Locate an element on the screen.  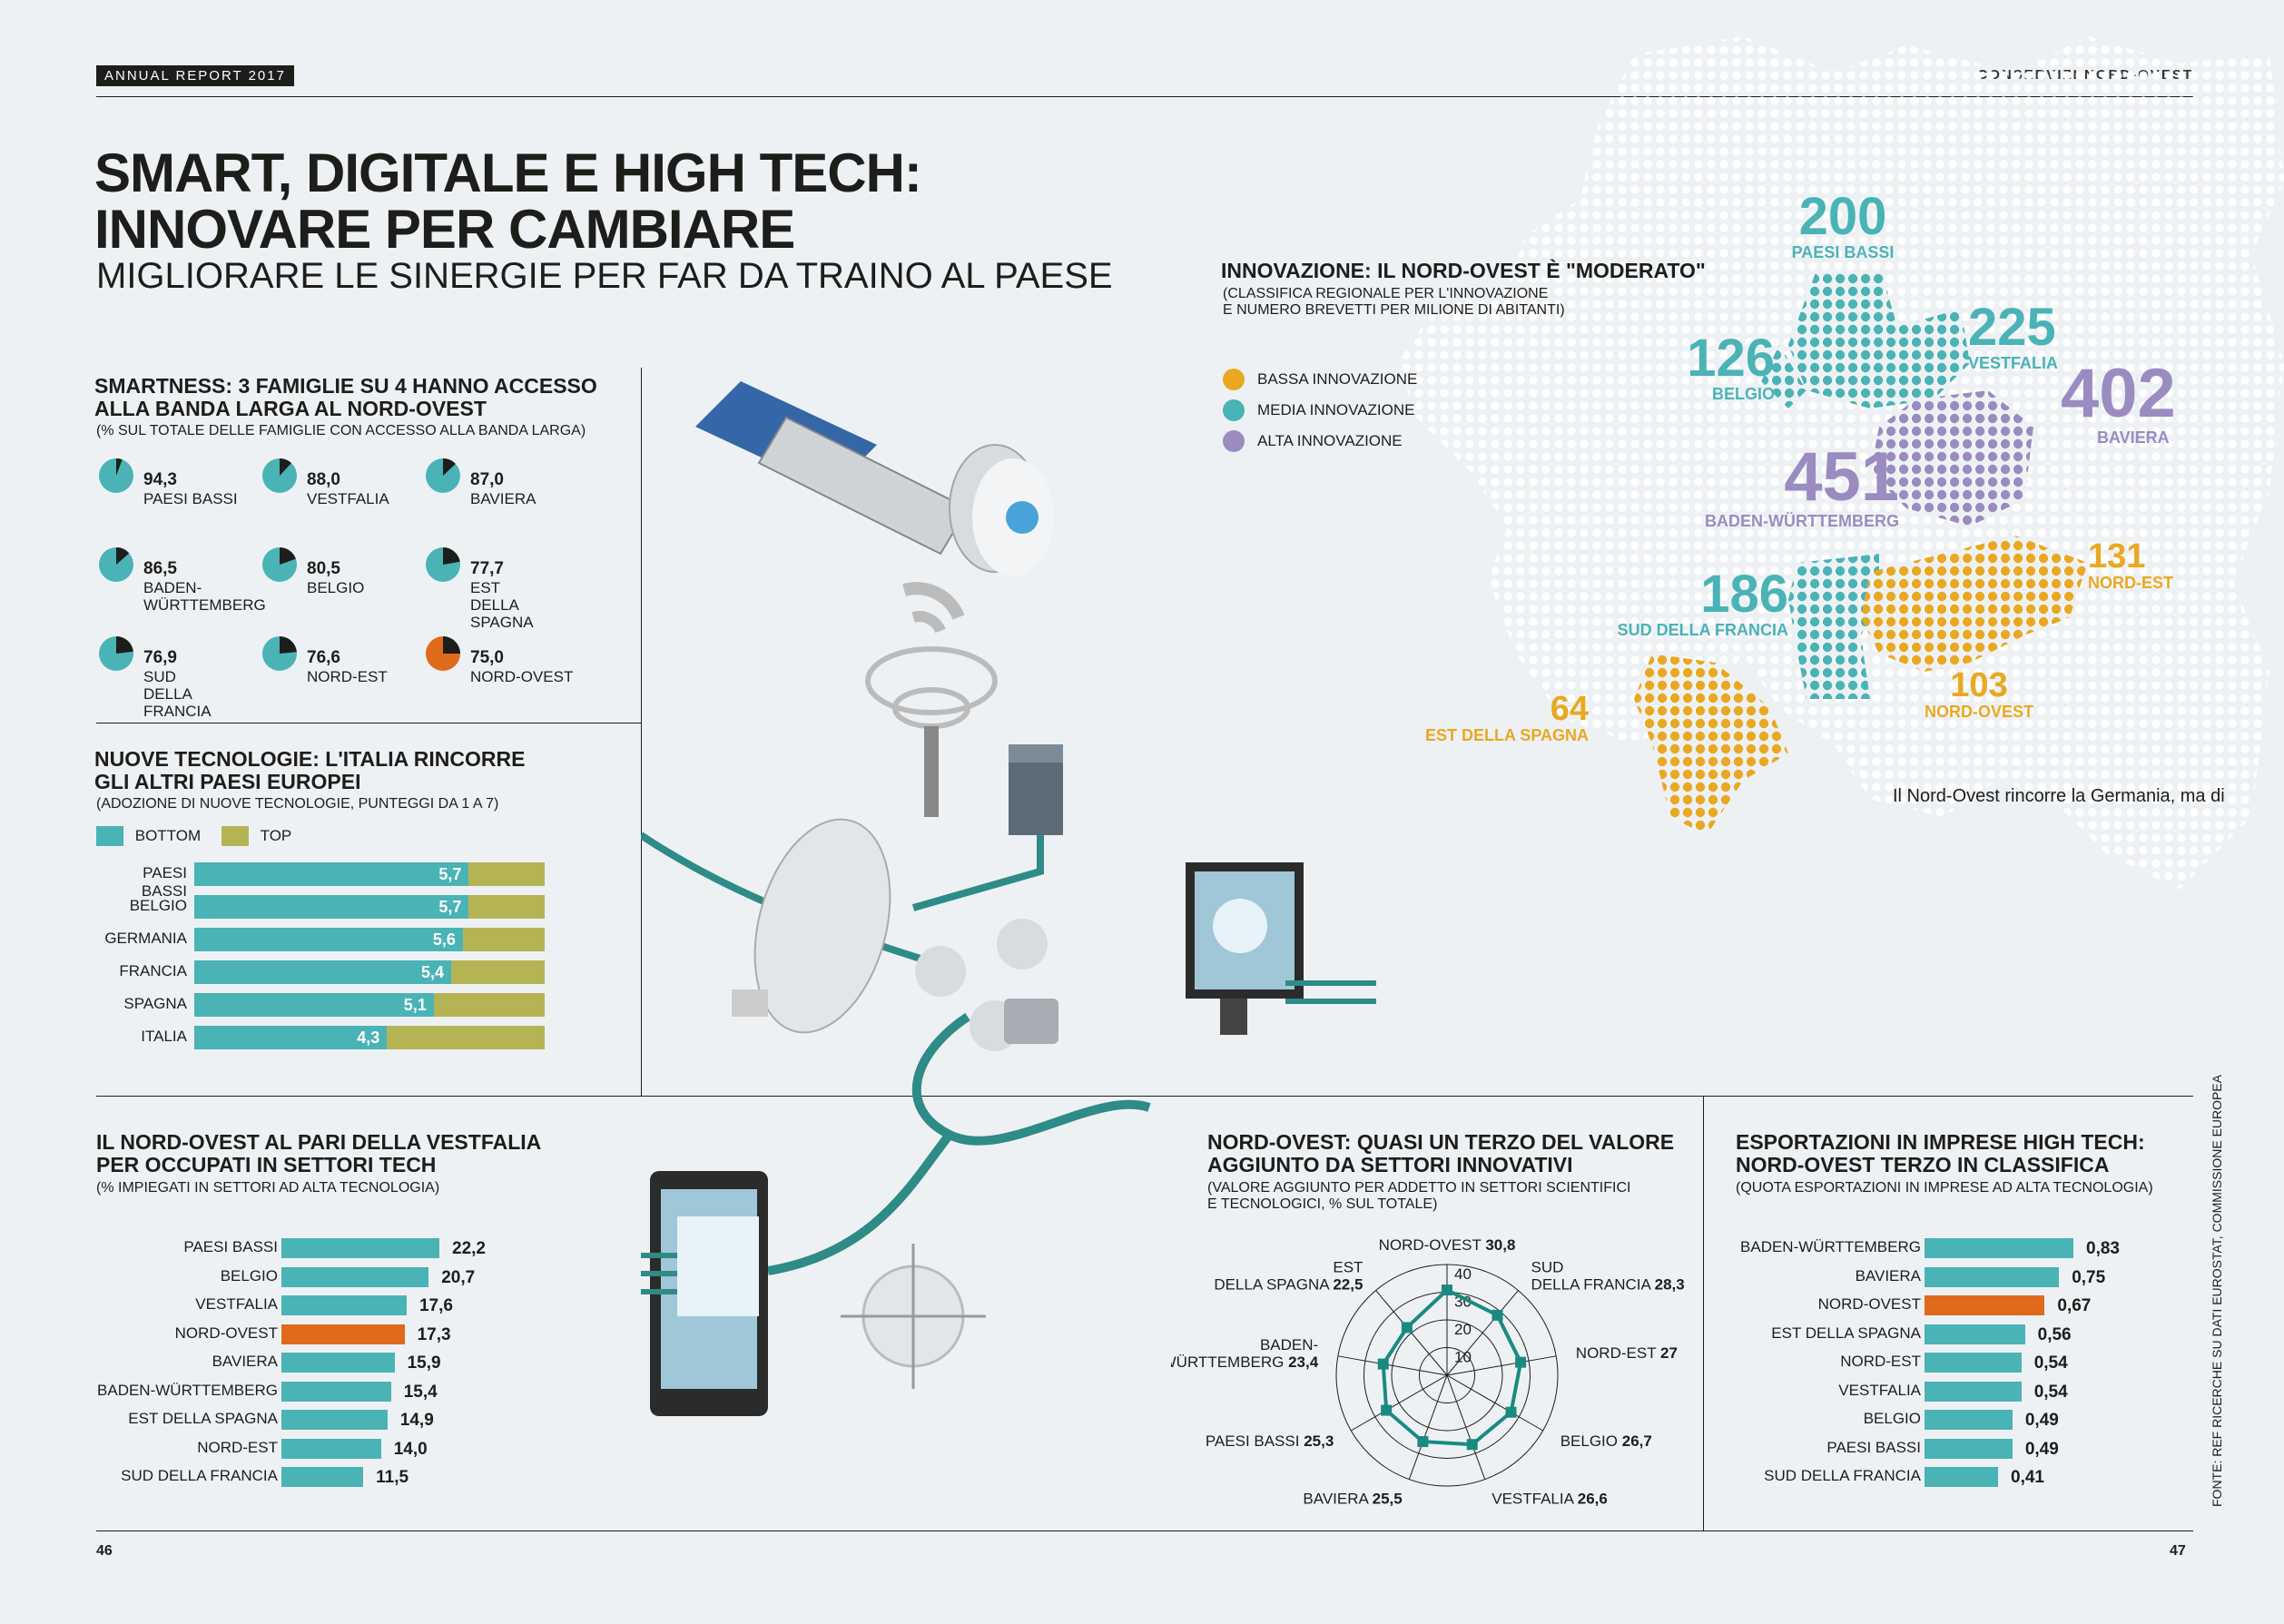
legend-bottom-label: BOTTOM is located at coordinates (168, 835).